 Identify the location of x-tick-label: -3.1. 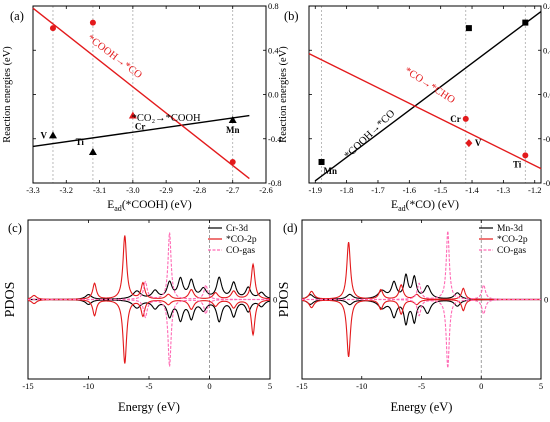
(99, 190).